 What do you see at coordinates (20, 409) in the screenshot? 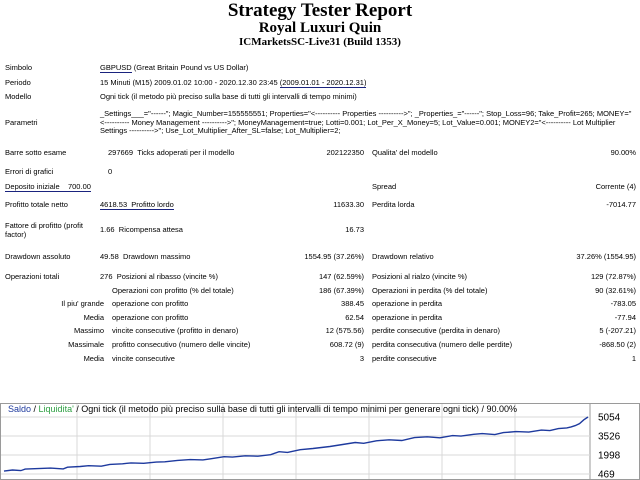
I see `legend-saldo: Saldo` at bounding box center [20, 409].